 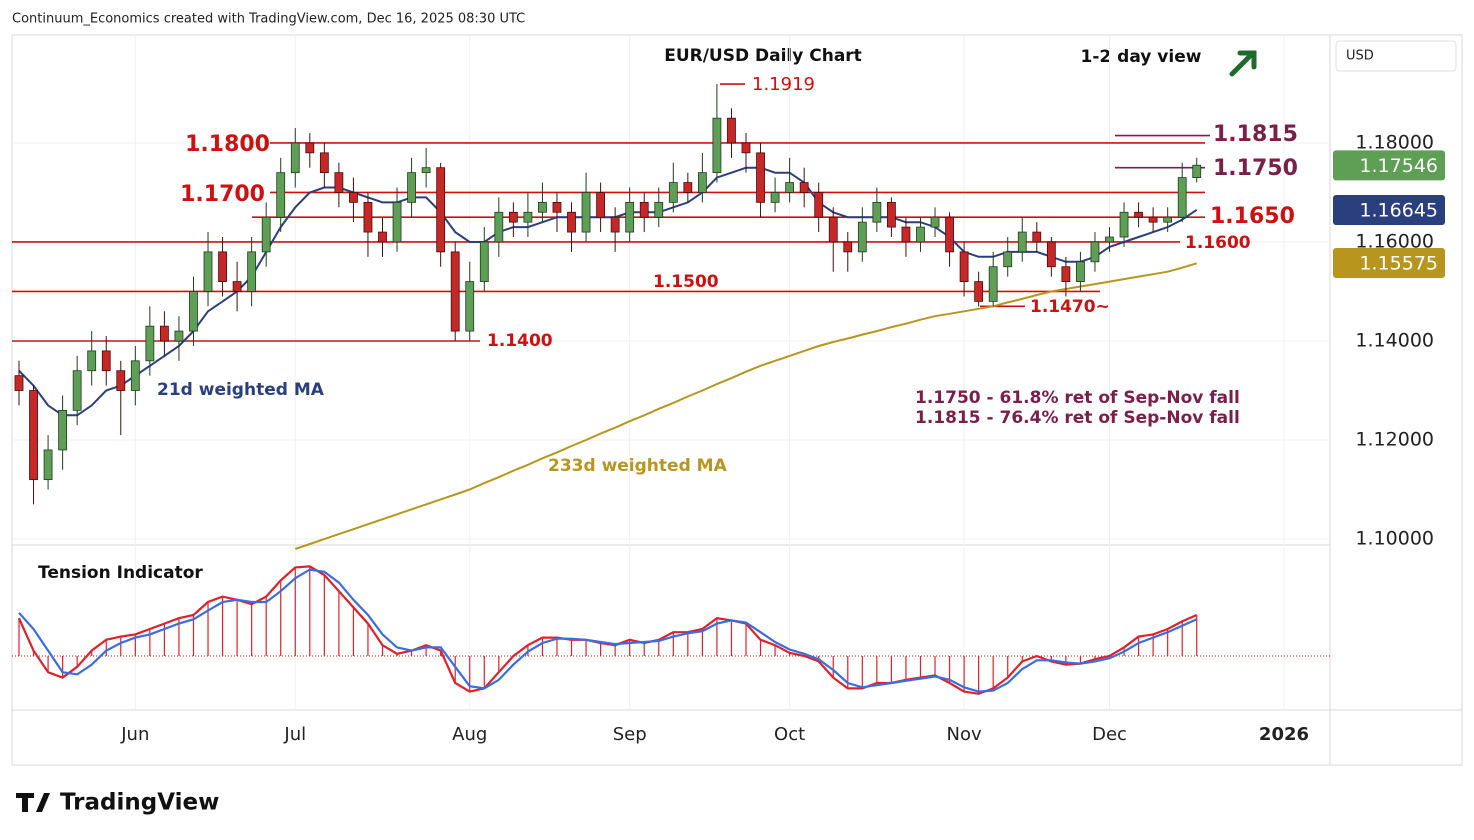 I want to click on level-label: 1.1500, so click(x=686, y=282).